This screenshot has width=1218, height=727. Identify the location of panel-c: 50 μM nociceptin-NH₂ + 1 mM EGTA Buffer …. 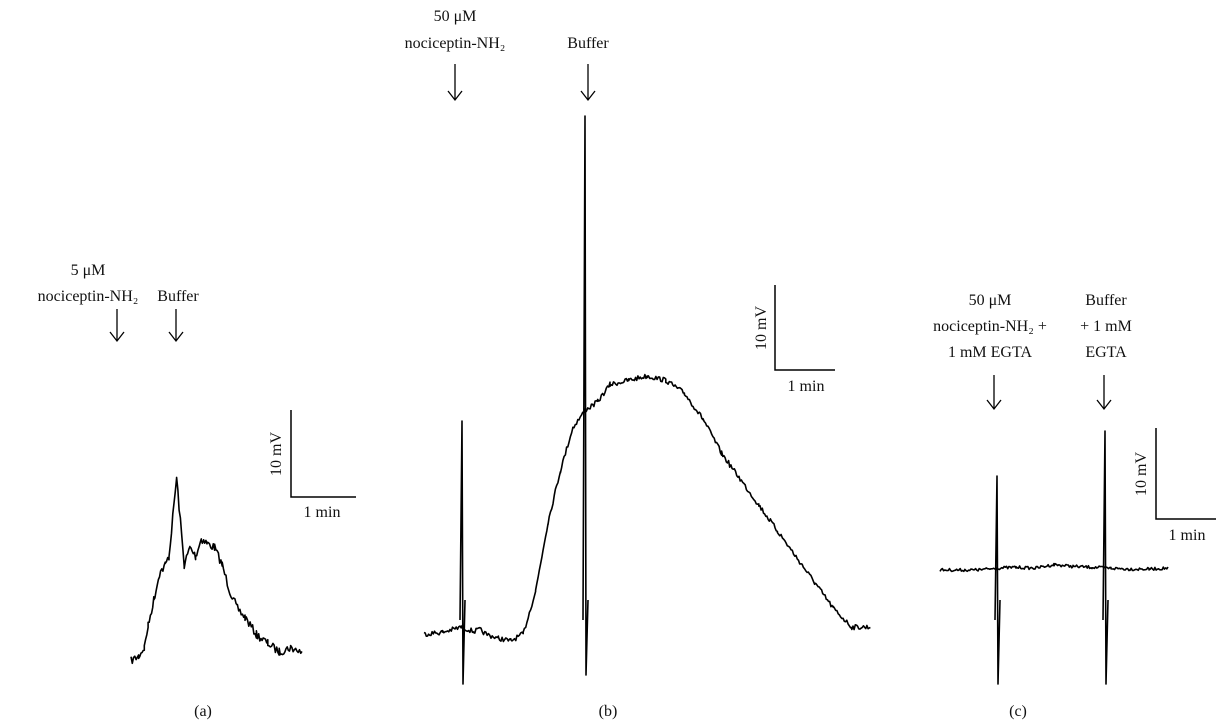
(1074, 506).